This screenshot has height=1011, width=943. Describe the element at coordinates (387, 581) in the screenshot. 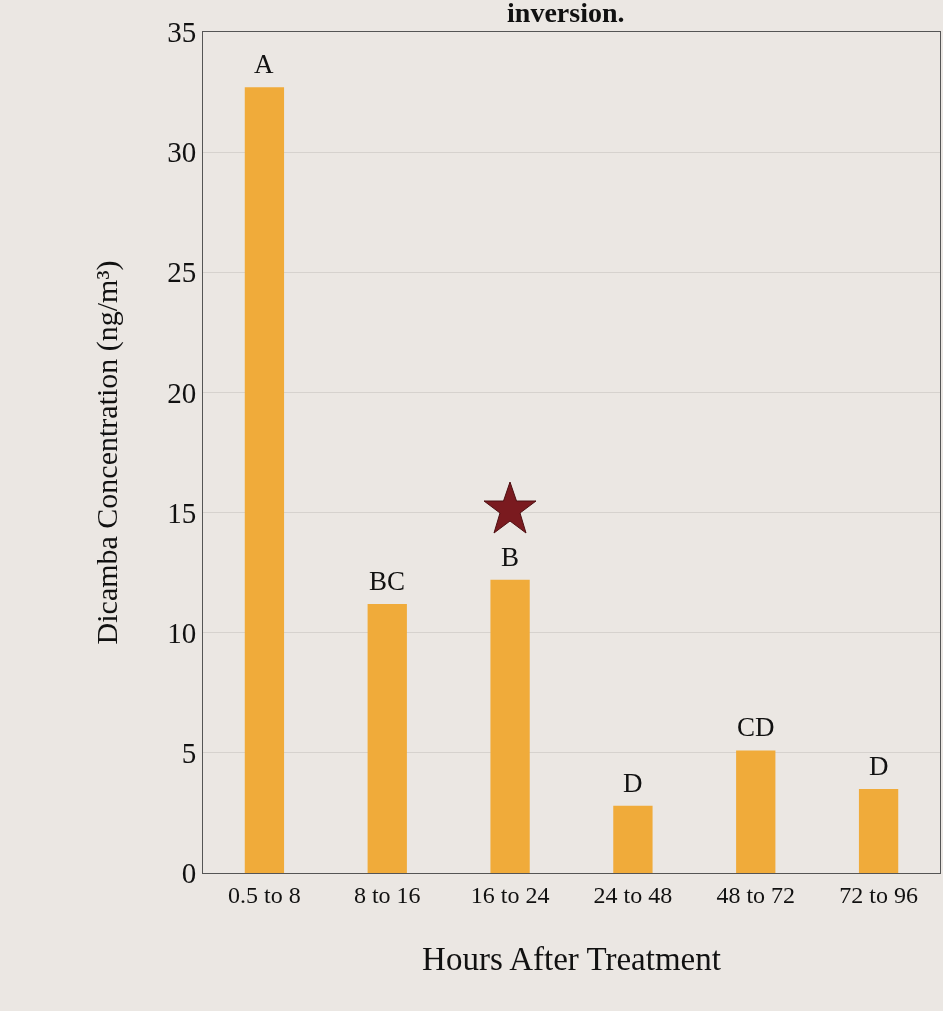

I see `annotation: BC` at that location.